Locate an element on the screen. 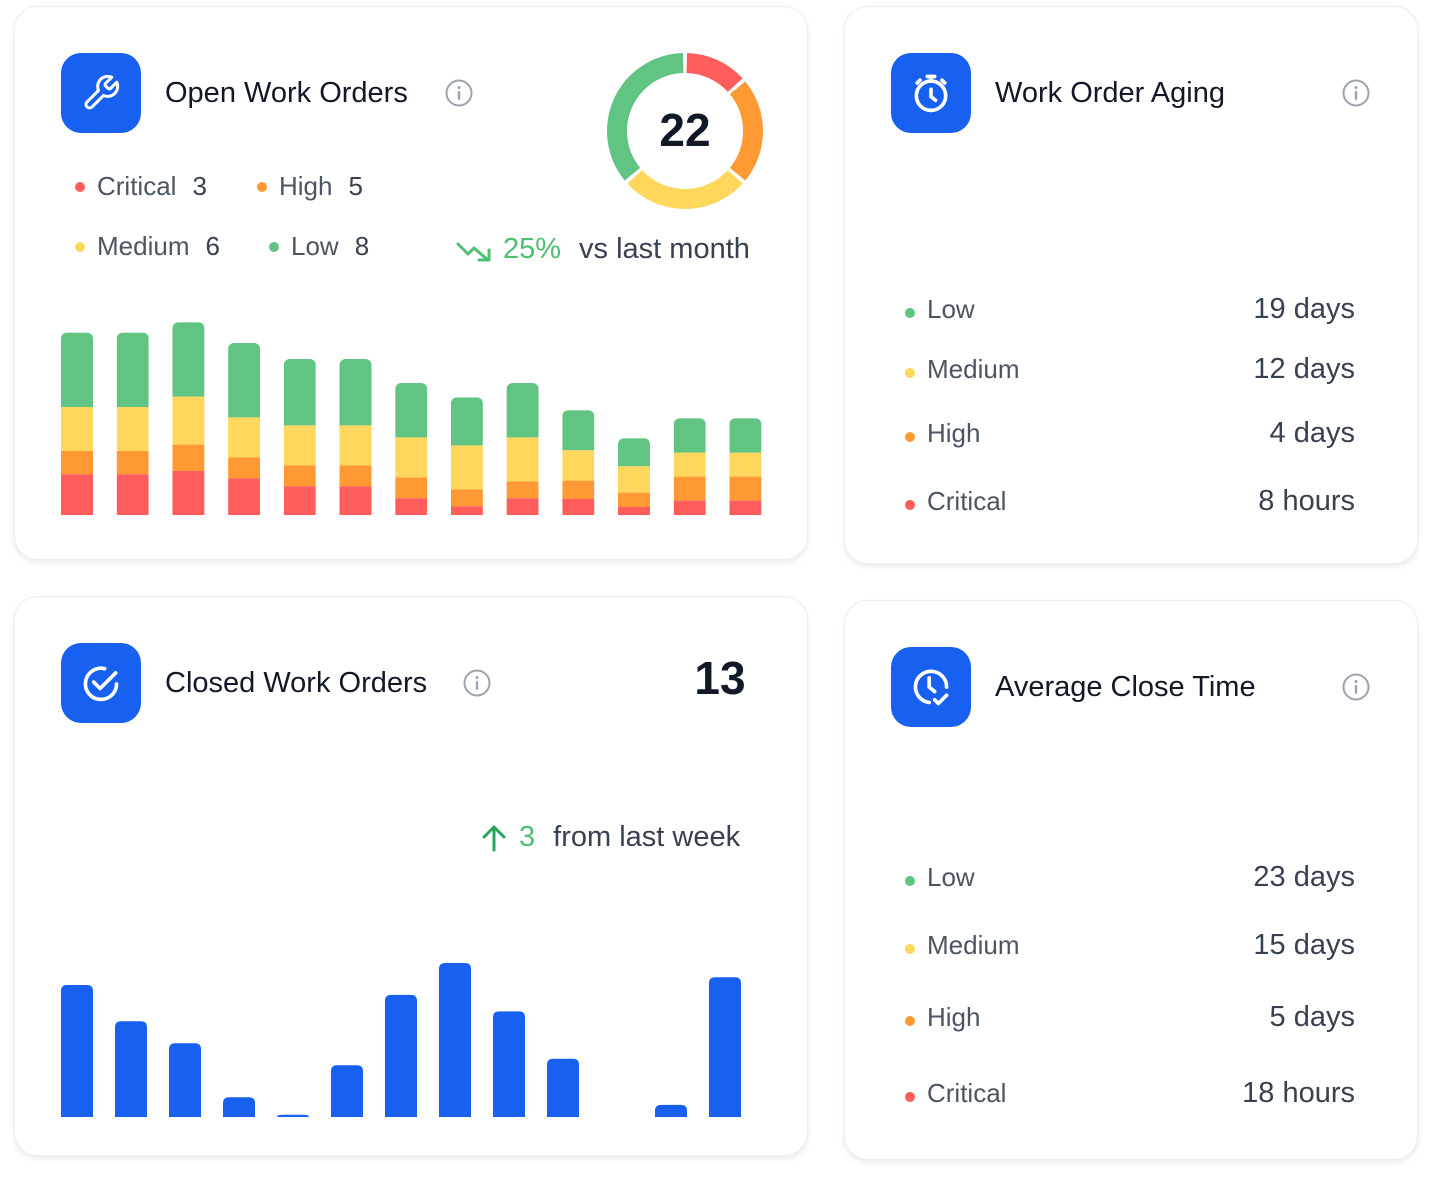 This screenshot has height=1180, width=1432. legend-high: High 5 is located at coordinates (310, 186).